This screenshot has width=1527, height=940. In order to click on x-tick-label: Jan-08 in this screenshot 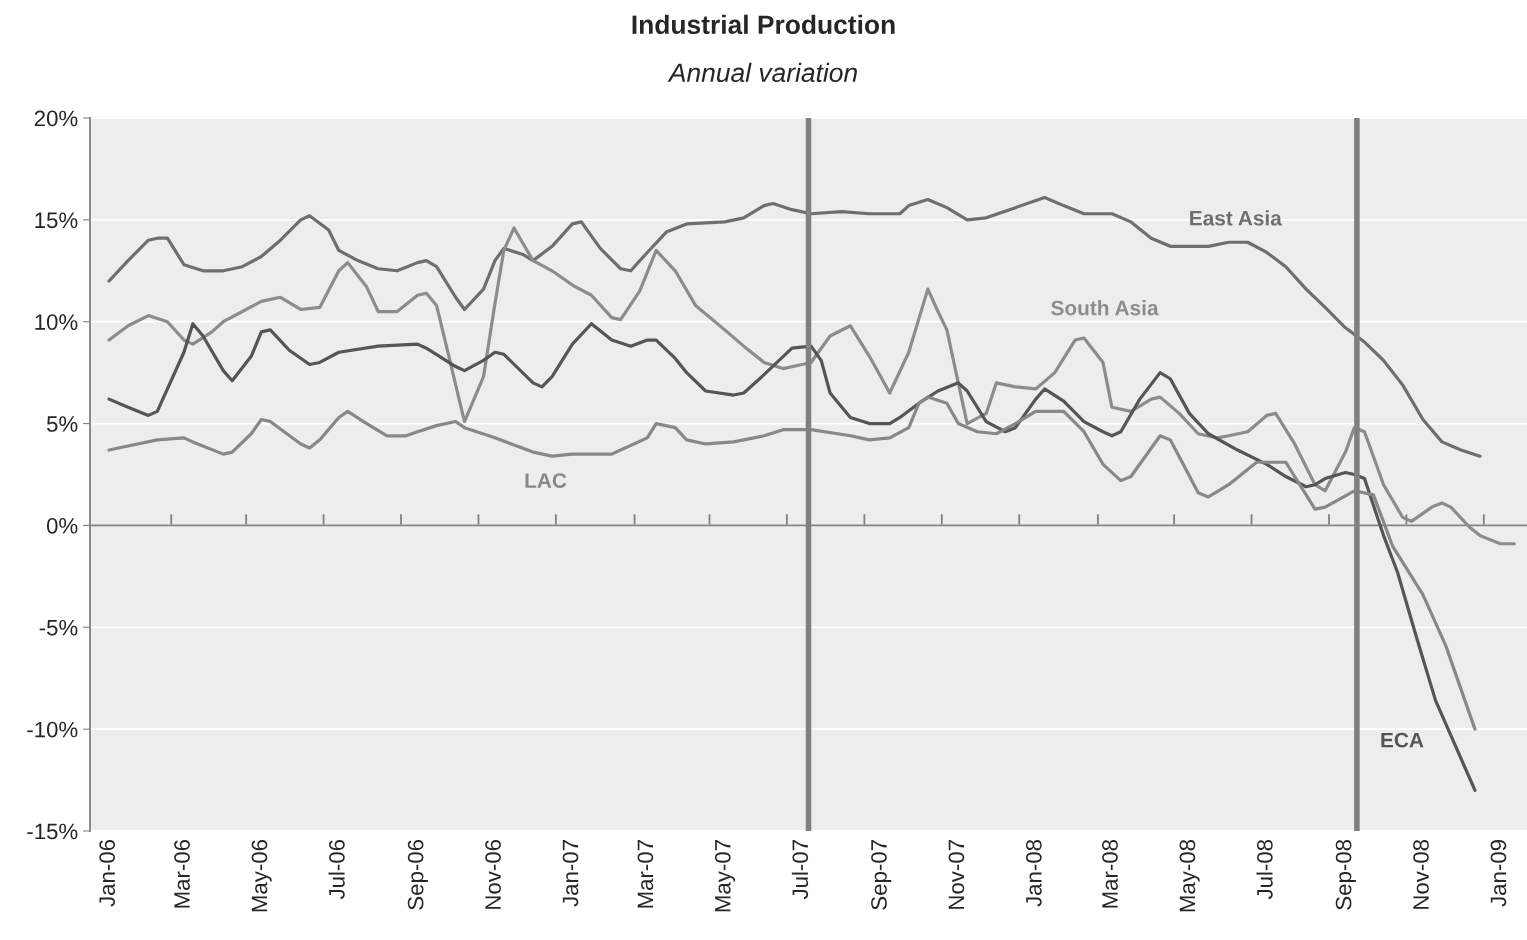, I will do `click(1033, 873)`.